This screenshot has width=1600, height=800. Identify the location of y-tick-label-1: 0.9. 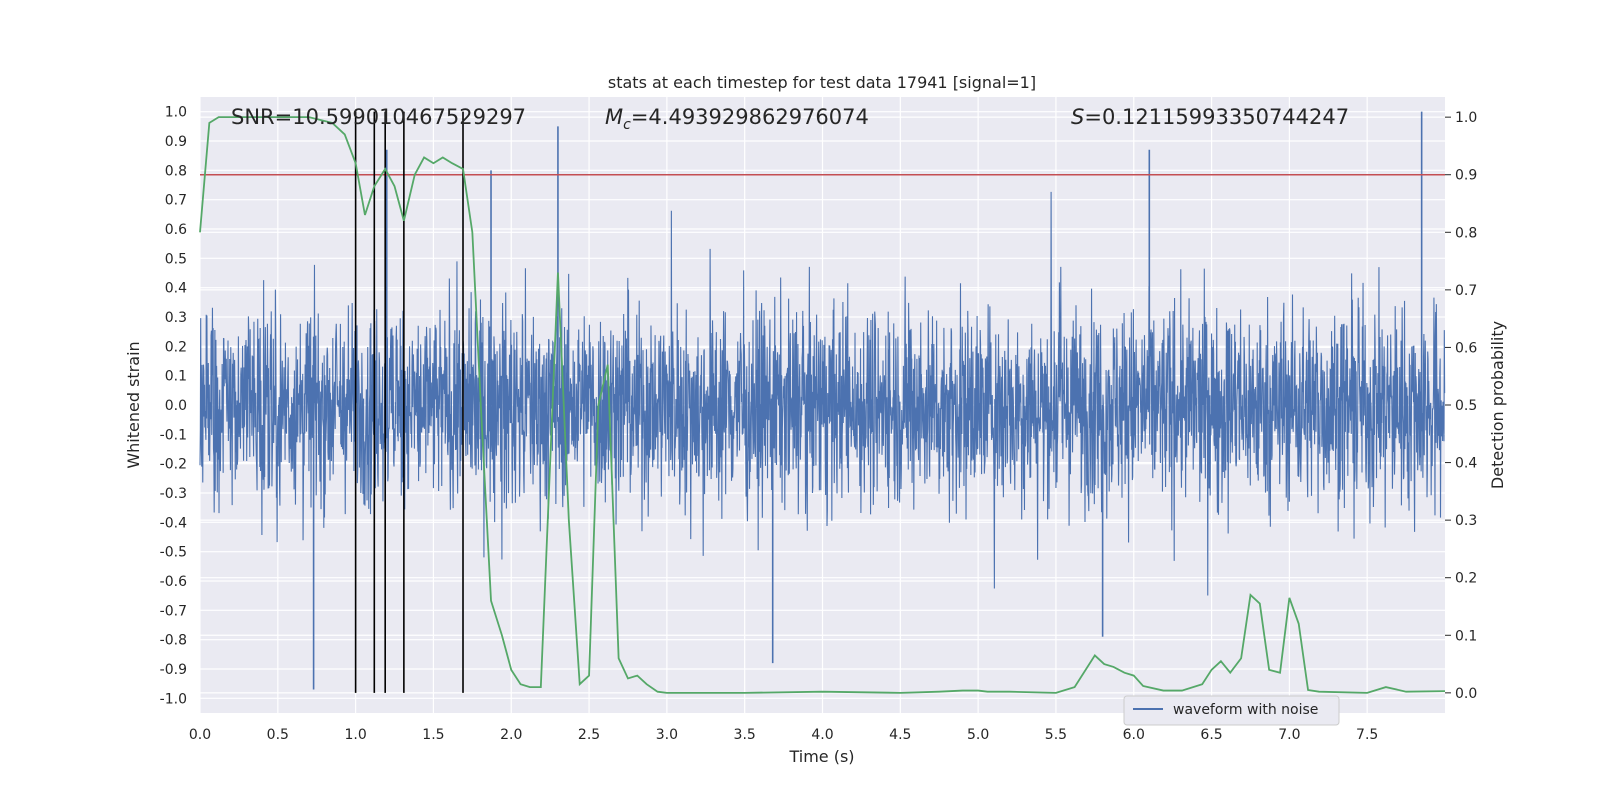
(176, 142).